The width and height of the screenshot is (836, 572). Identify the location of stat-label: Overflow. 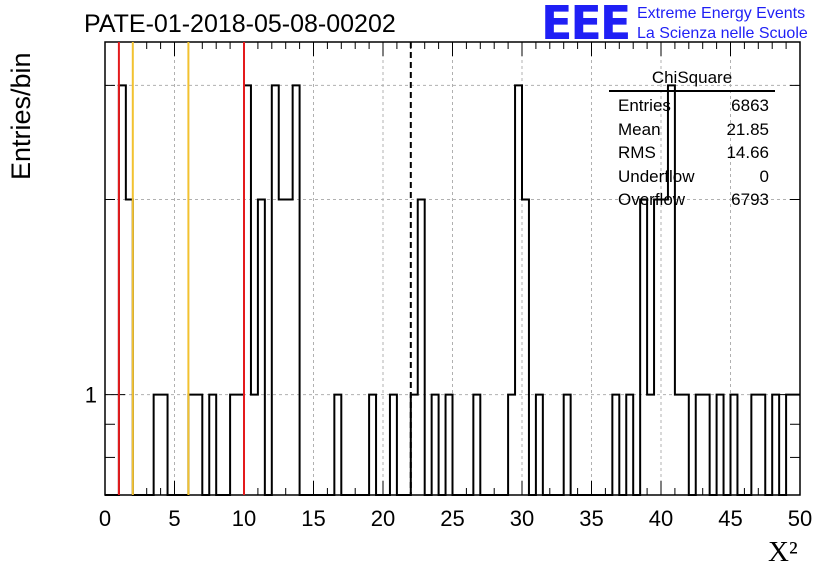
(652, 199).